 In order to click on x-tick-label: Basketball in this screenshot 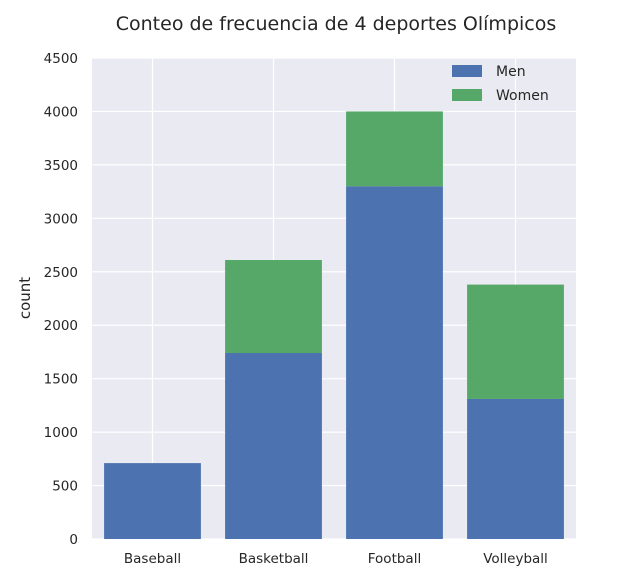, I will do `click(274, 559)`.